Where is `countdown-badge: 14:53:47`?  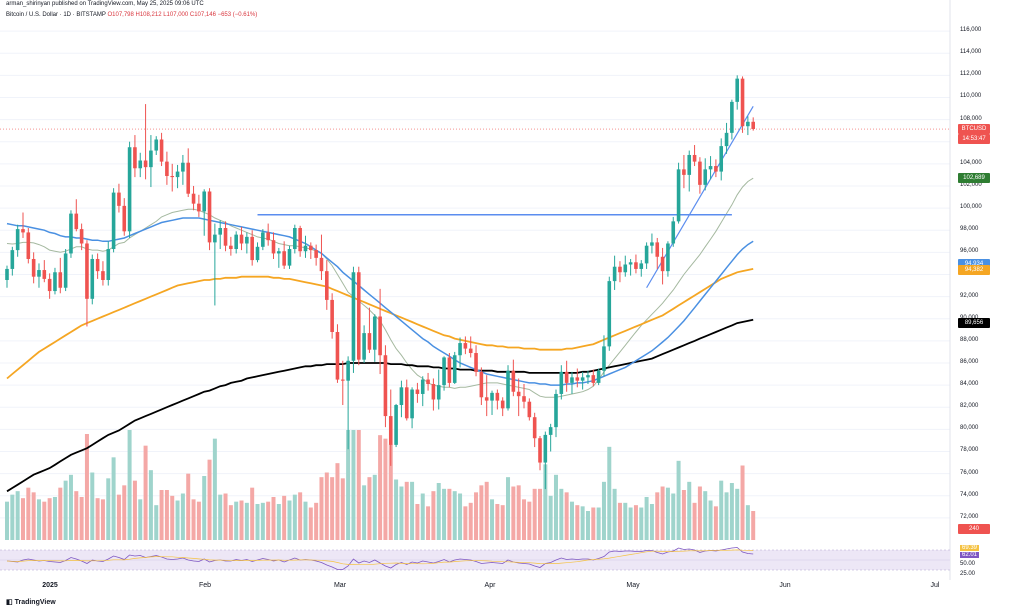 countdown-badge: 14:53:47 is located at coordinates (974, 139).